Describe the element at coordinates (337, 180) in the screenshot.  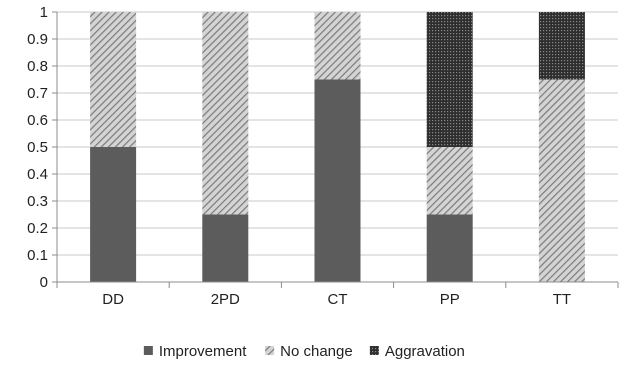
I see `bar-CT-improvement` at that location.